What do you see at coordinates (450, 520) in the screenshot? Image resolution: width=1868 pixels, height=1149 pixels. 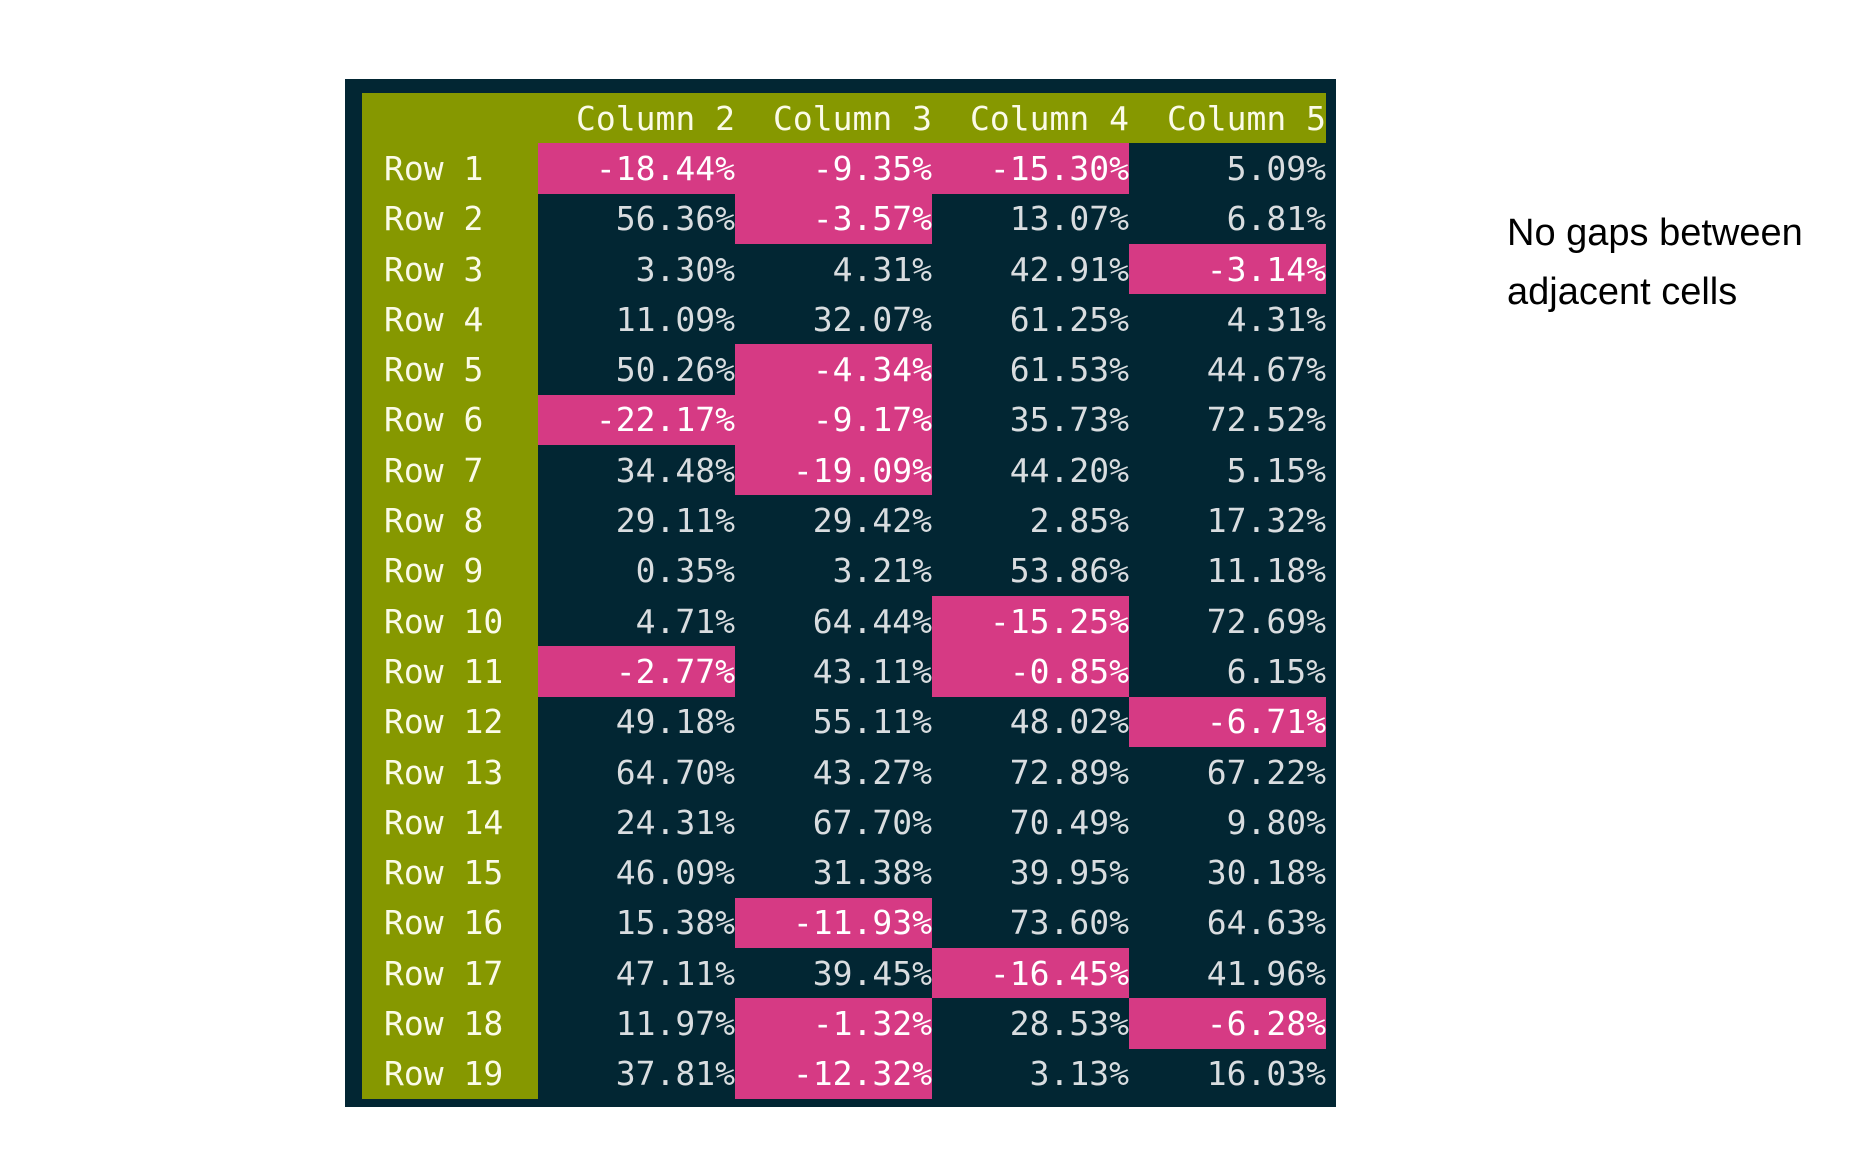 I see `row-label: Row 8` at bounding box center [450, 520].